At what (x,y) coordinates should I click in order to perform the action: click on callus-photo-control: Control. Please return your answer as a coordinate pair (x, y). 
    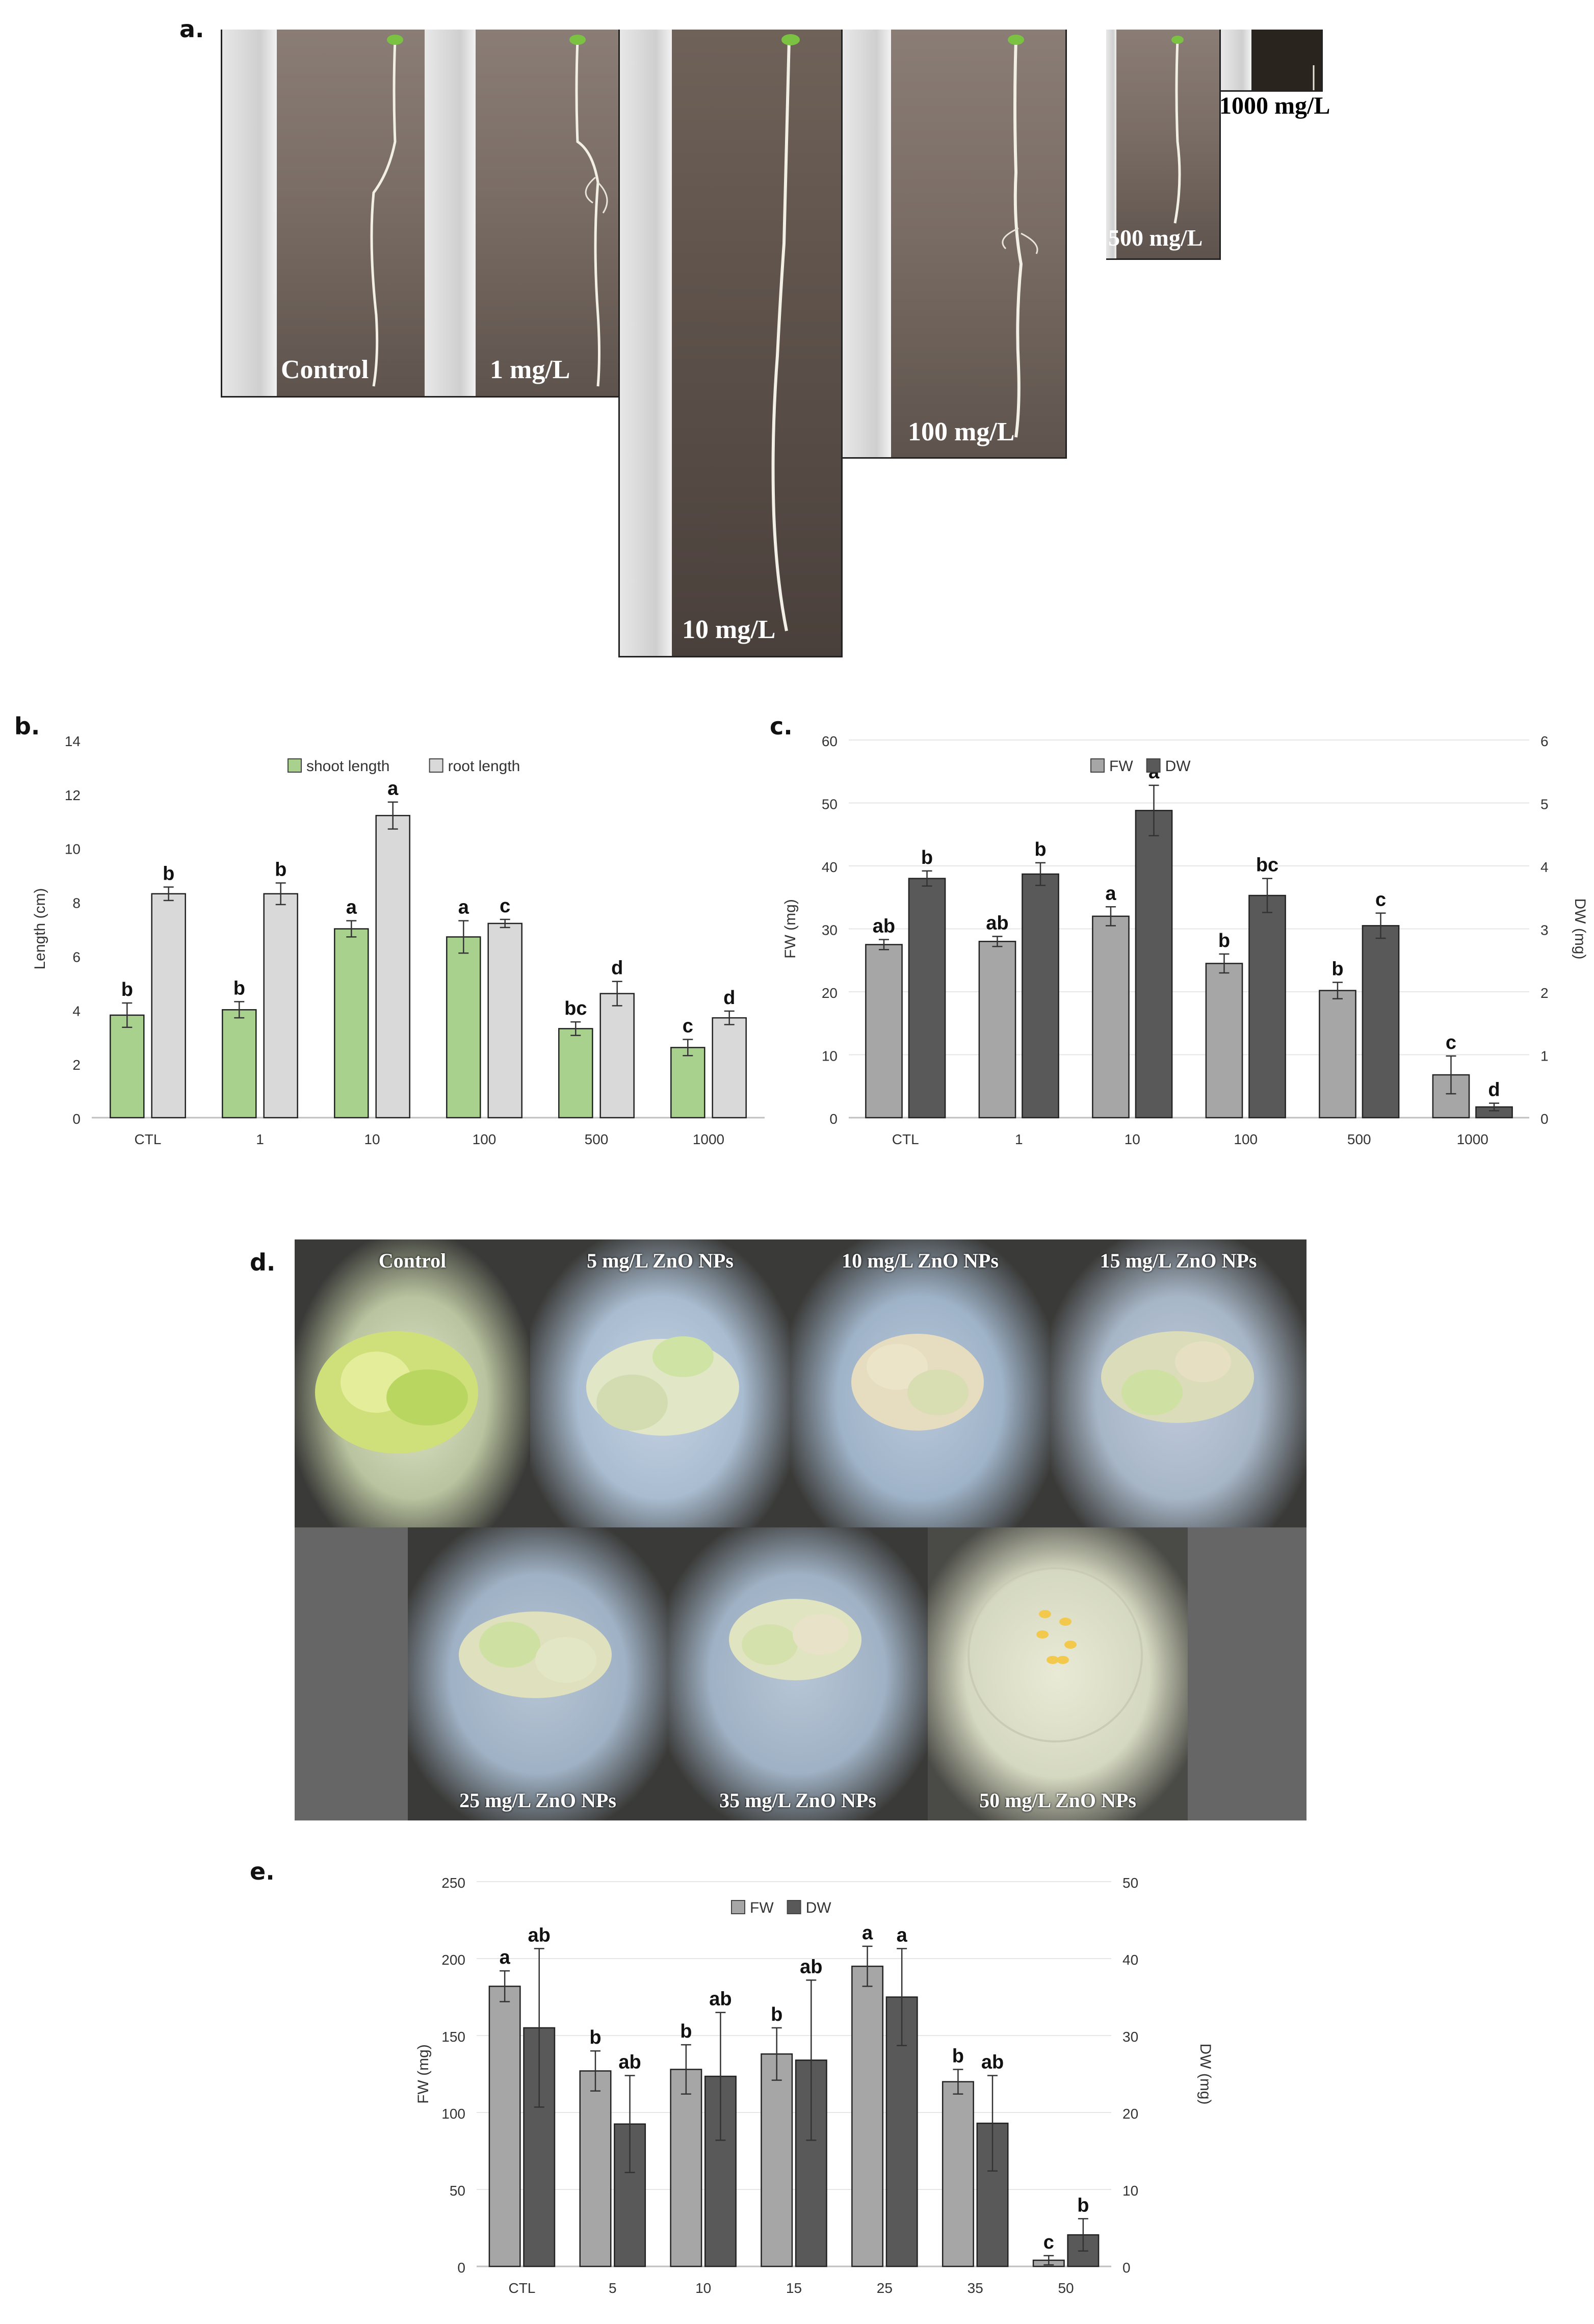
    Looking at the image, I should click on (412, 1383).